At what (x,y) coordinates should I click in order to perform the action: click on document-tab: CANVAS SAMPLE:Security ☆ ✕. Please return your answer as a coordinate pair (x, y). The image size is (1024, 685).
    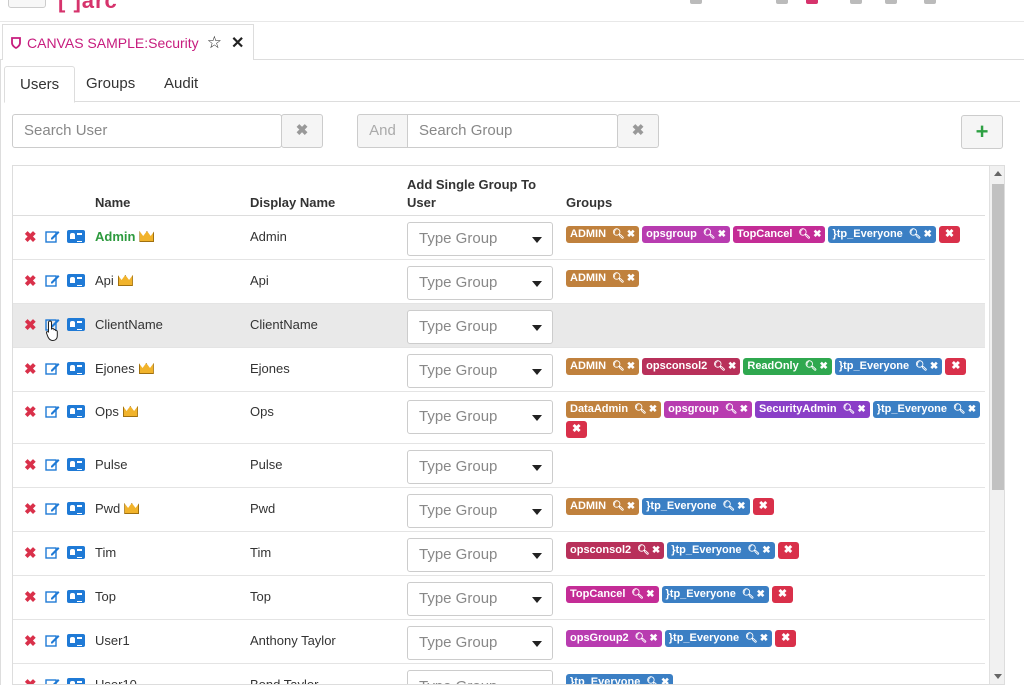
    Looking at the image, I should click on (128, 42).